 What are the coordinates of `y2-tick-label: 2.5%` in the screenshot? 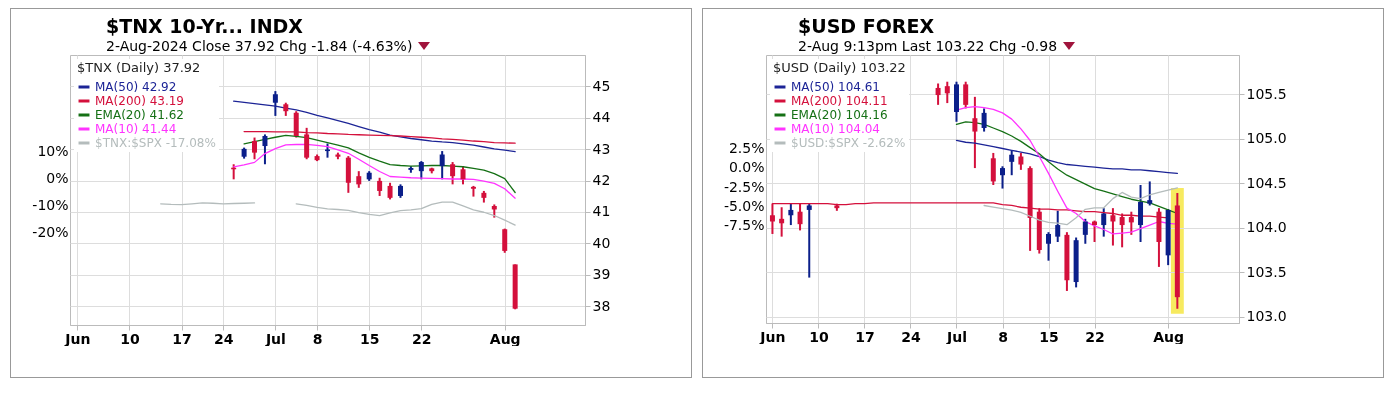 It's located at (746, 148).